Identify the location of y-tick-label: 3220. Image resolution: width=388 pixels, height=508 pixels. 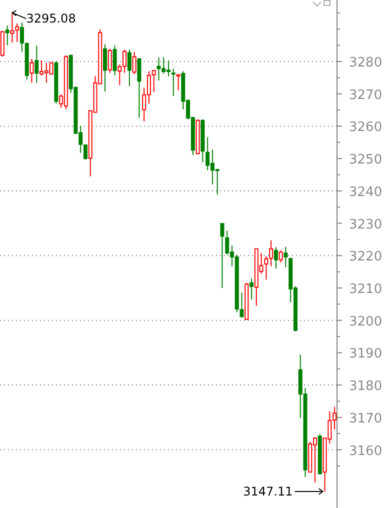
(365, 257).